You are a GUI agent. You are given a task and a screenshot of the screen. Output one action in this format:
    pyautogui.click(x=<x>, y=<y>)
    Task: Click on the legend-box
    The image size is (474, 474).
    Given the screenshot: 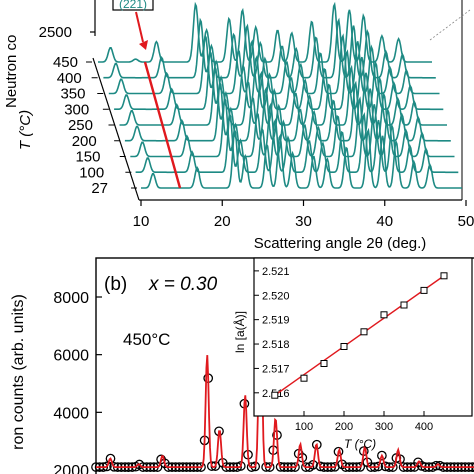 What is the action you would take?
    pyautogui.click(x=133, y=5)
    